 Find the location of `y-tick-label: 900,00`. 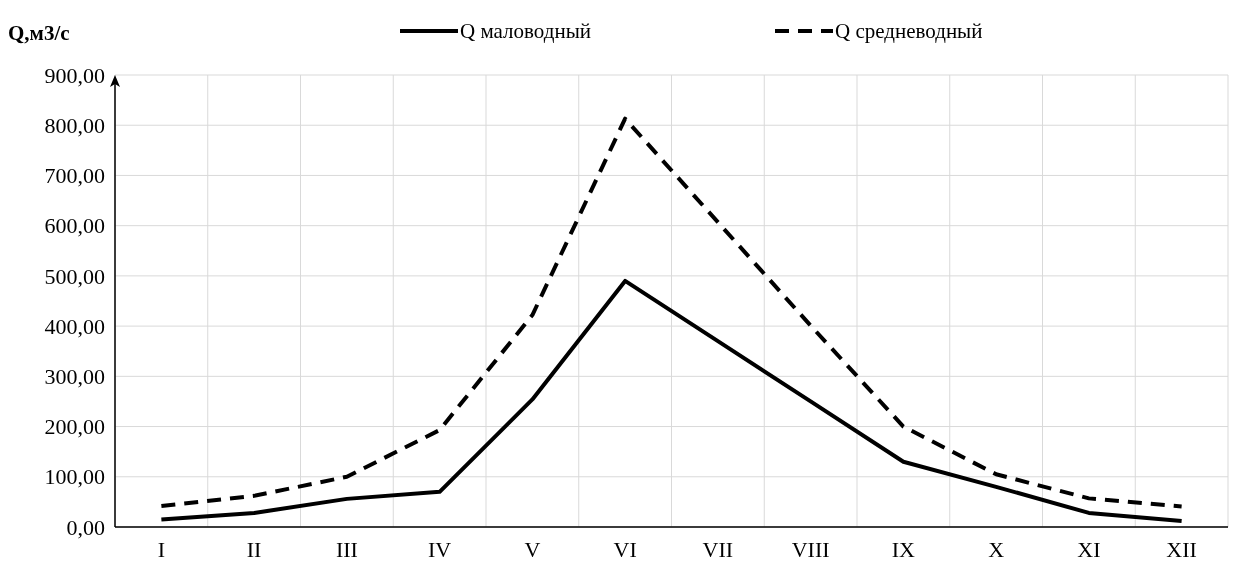

y-tick-label: 900,00 is located at coordinates (74, 75).